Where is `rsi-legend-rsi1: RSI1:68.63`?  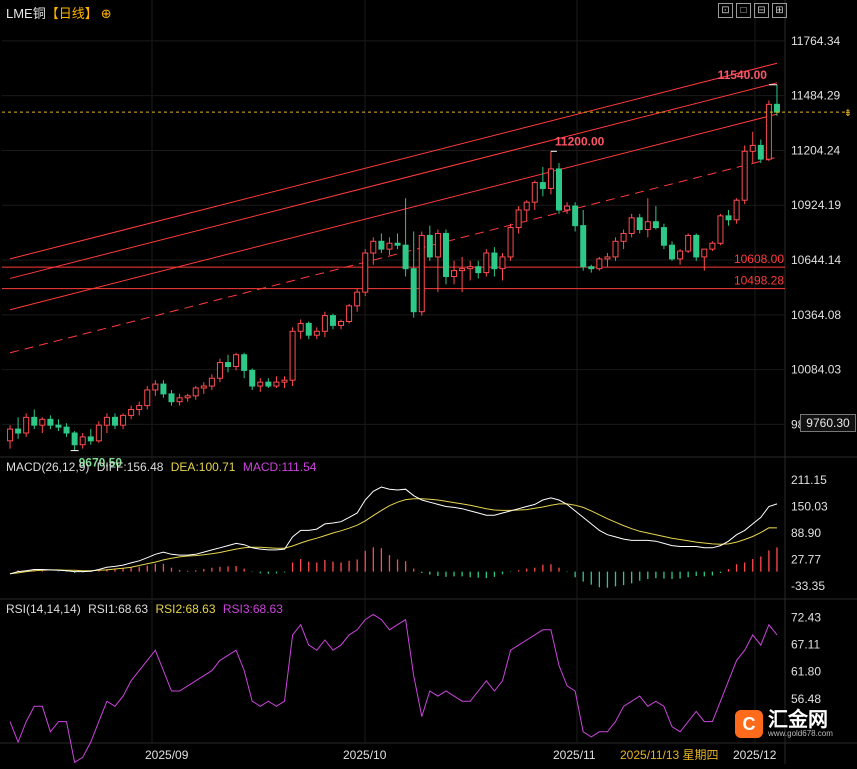
rsi-legend-rsi1: RSI1:68.63 is located at coordinates (118, 609).